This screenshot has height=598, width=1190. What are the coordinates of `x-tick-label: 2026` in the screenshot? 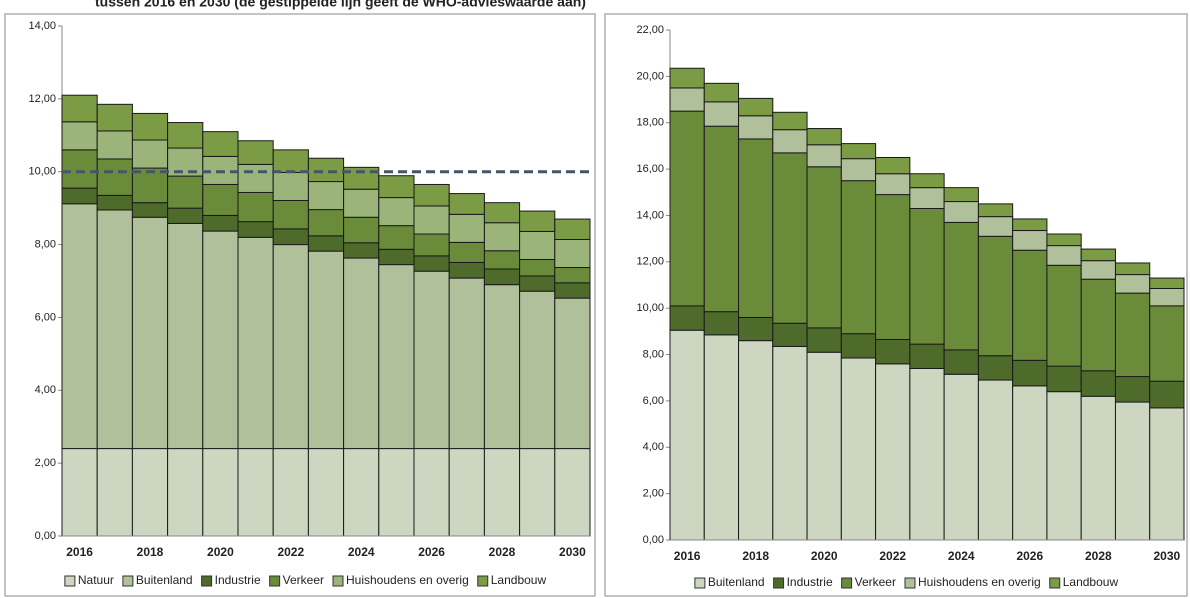 It's located at (1029, 556).